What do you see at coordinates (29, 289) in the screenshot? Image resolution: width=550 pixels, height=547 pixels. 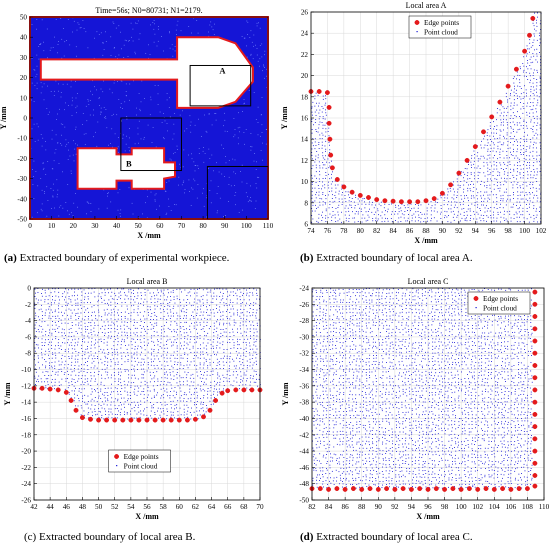 I see `y-tick-label: 0` at bounding box center [29, 289].